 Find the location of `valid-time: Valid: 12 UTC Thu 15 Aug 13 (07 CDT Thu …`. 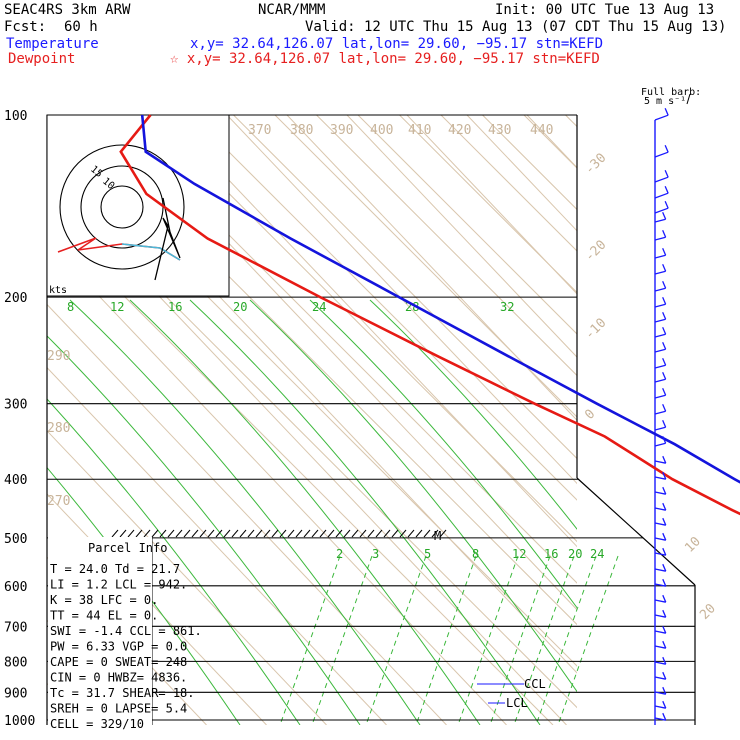

valid-time: Valid: 12 UTC Thu 15 Aug 13 (07 CDT Thu … is located at coordinates (515, 27).